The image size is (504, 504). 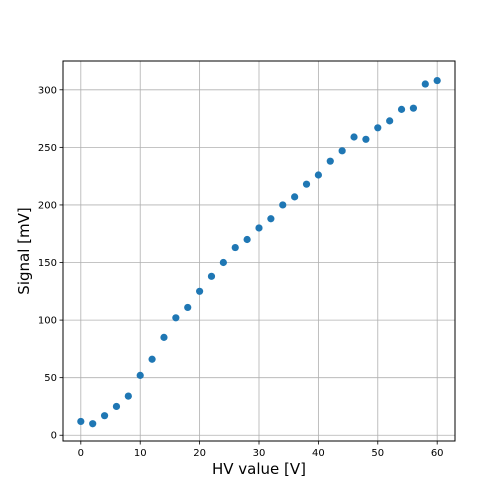 I want to click on x-axis-label: HV value [V], so click(x=259, y=469).